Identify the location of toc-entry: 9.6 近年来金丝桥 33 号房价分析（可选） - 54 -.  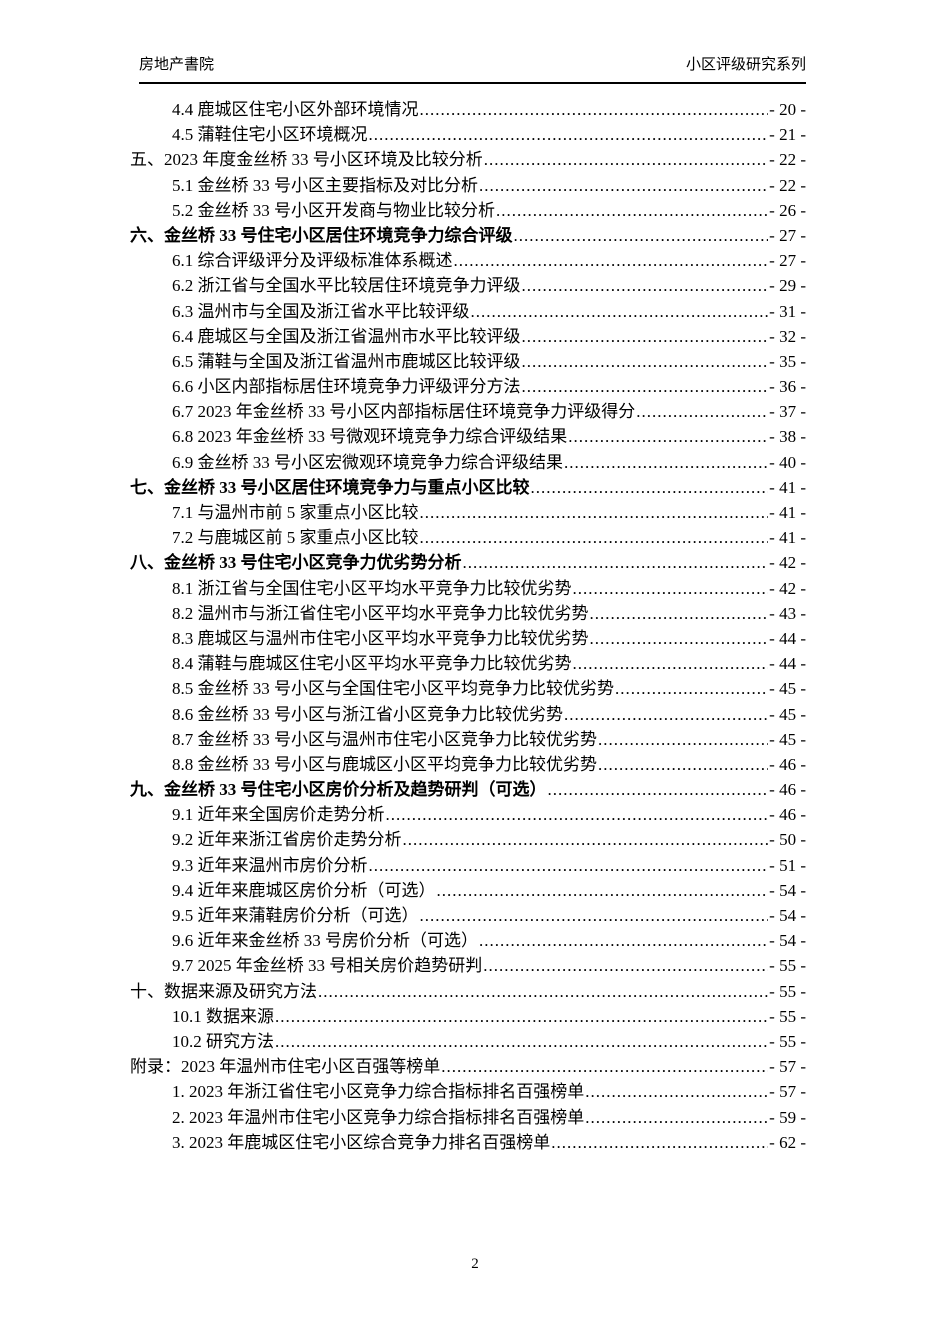
(468, 940).